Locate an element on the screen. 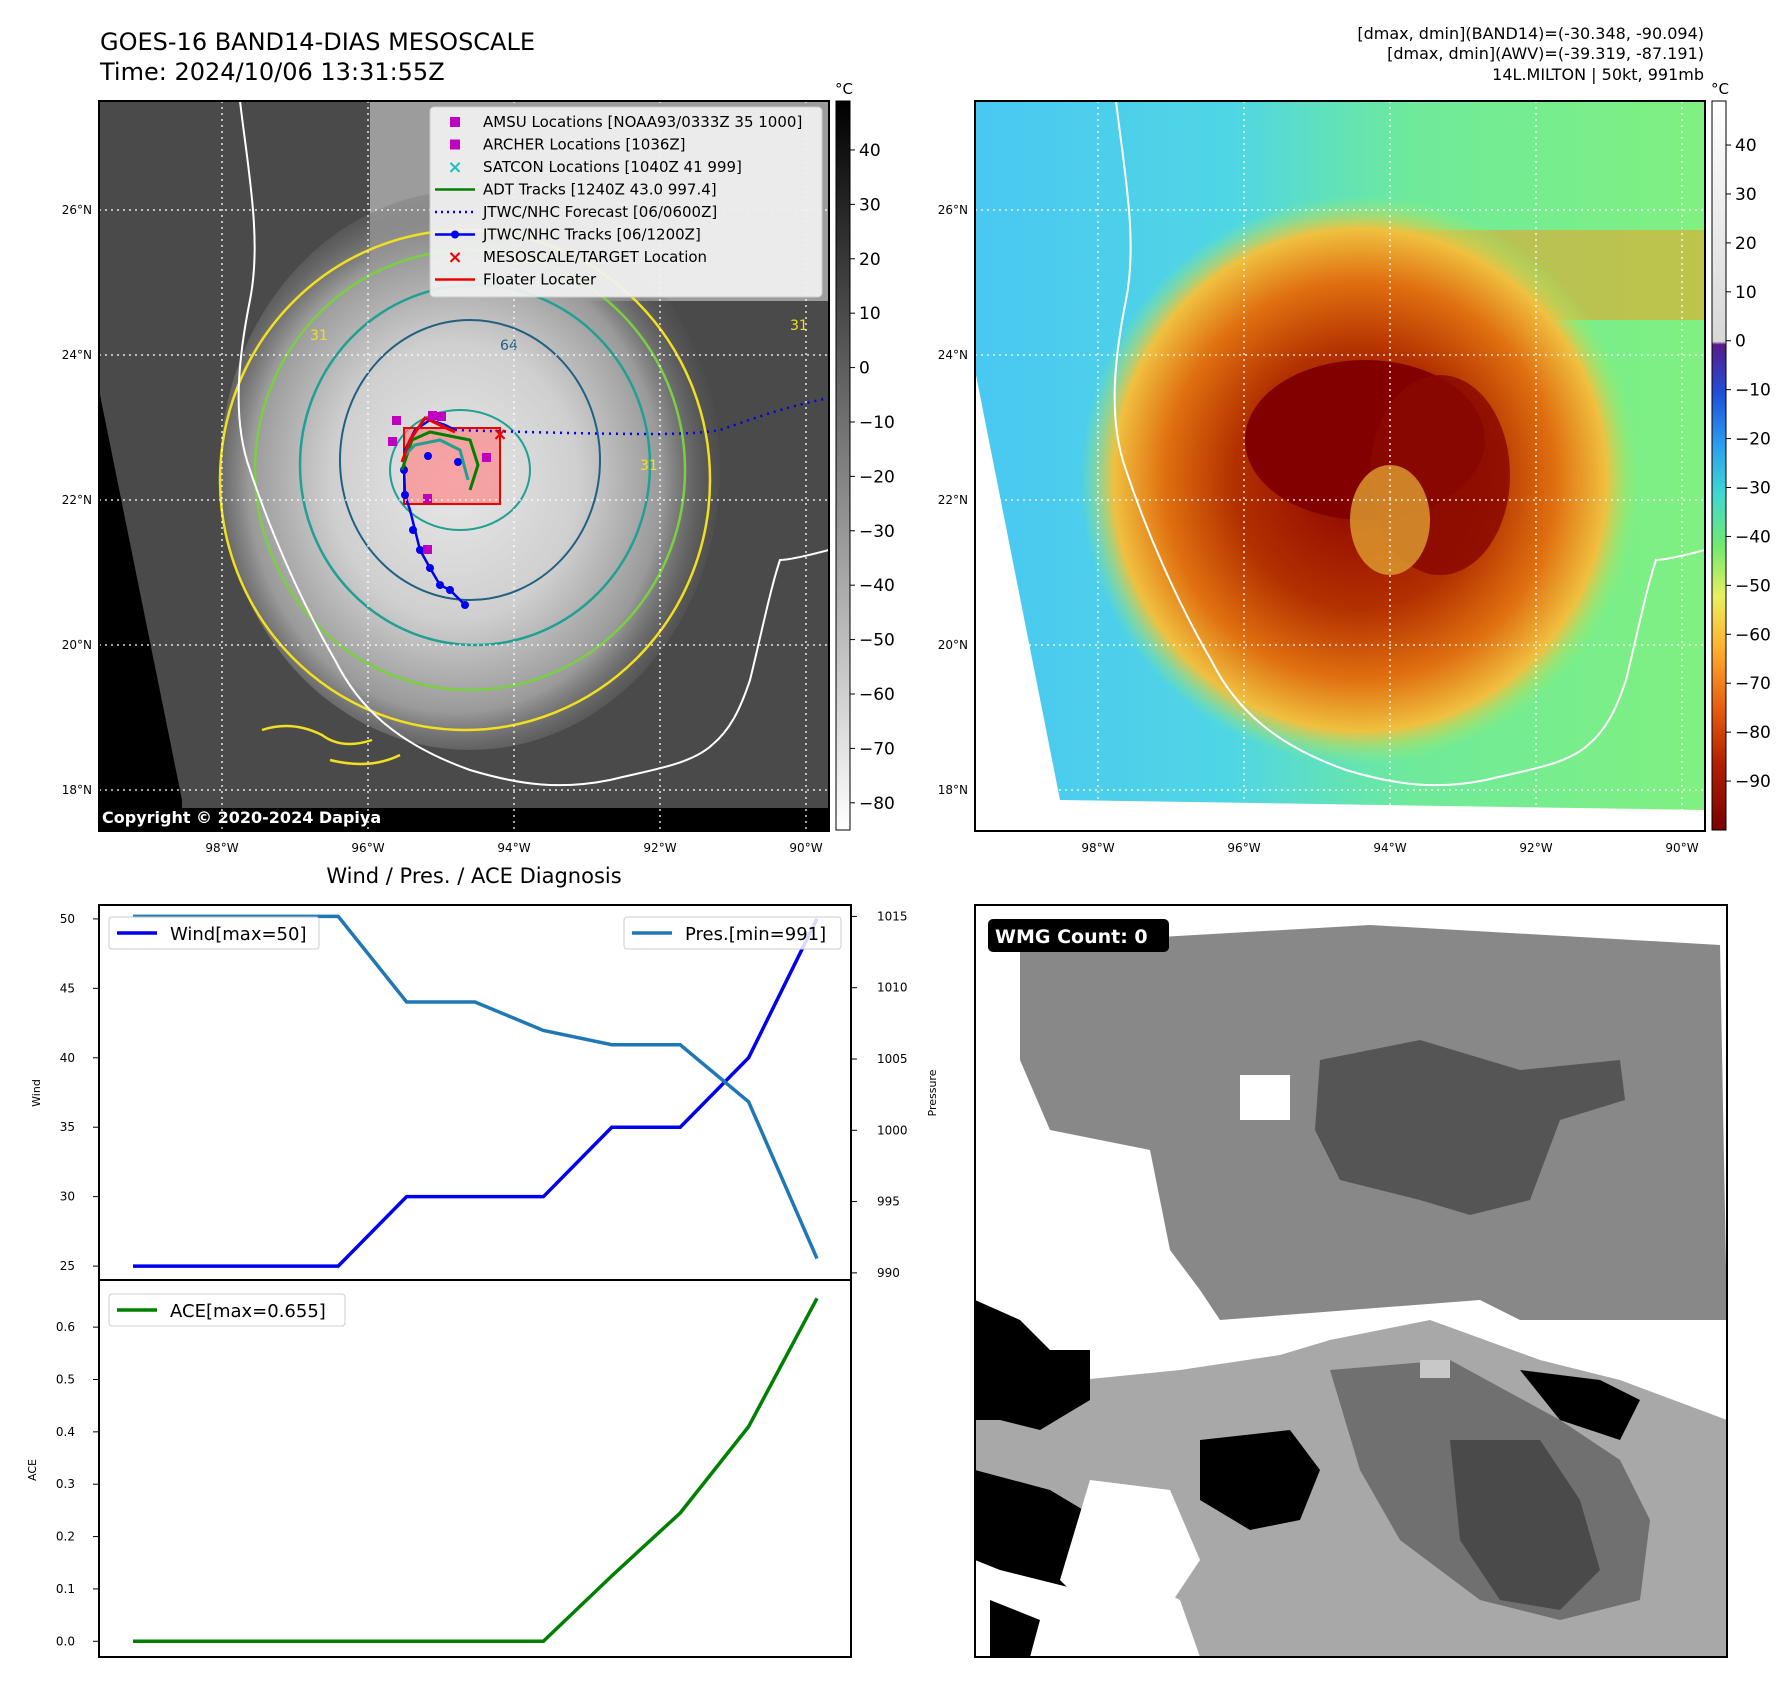 This screenshot has height=1690, width=1792. pressure-tick-label: 995 is located at coordinates (888, 1202).